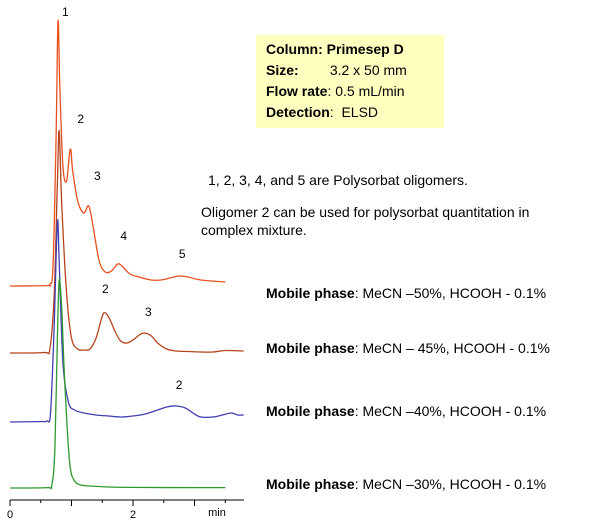  I want to click on flow-rate-label: Flow rate, so click(297, 91).